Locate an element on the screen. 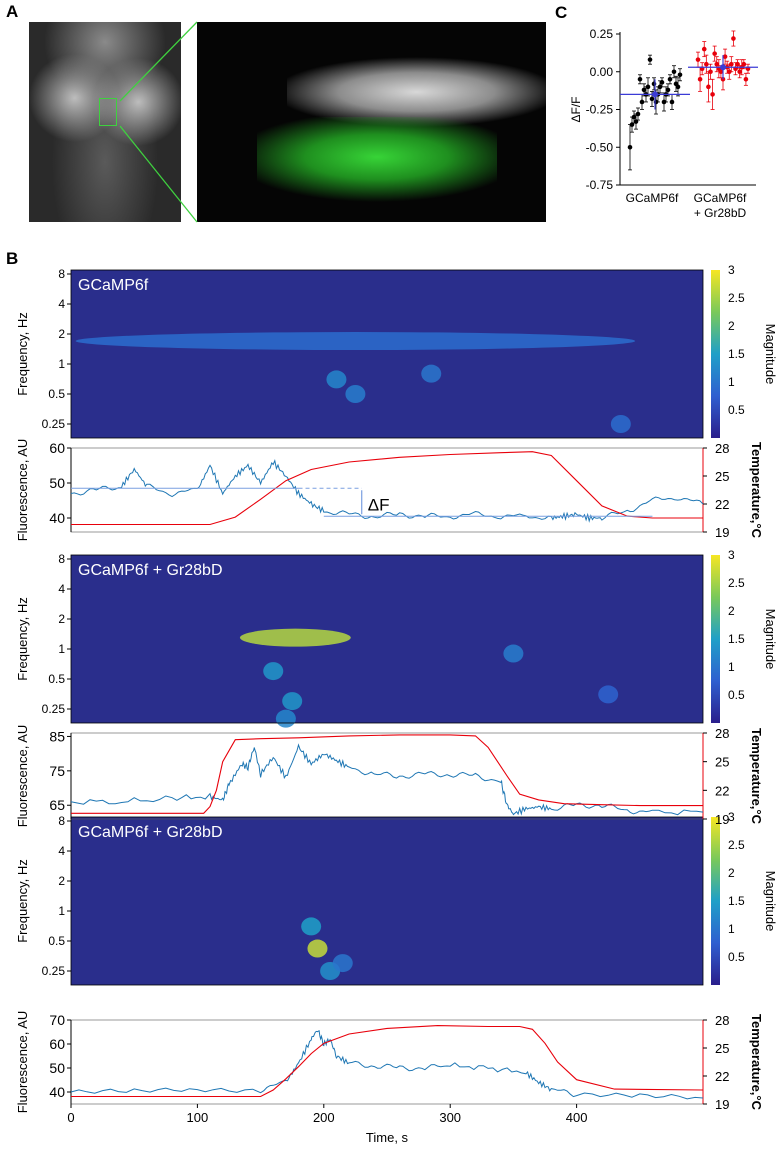 The width and height of the screenshot is (781, 1150). spec-y-tick-label: 2 is located at coordinates (61, 334).